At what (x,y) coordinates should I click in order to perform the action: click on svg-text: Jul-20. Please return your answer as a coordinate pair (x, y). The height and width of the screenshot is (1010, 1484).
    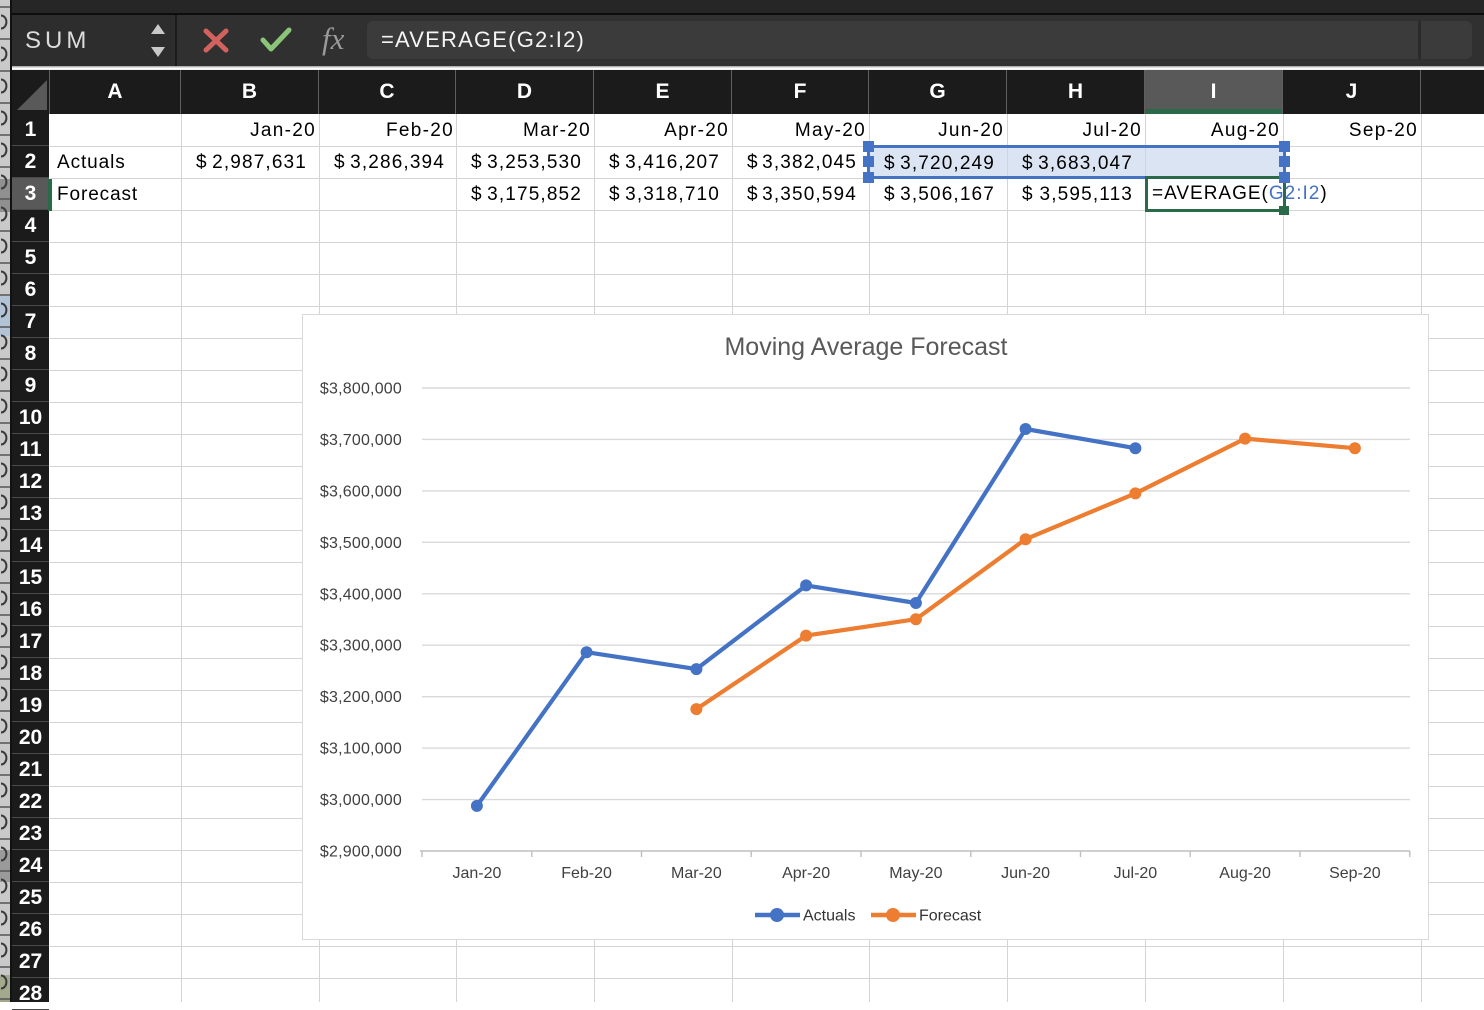
    Looking at the image, I should click on (1136, 873).